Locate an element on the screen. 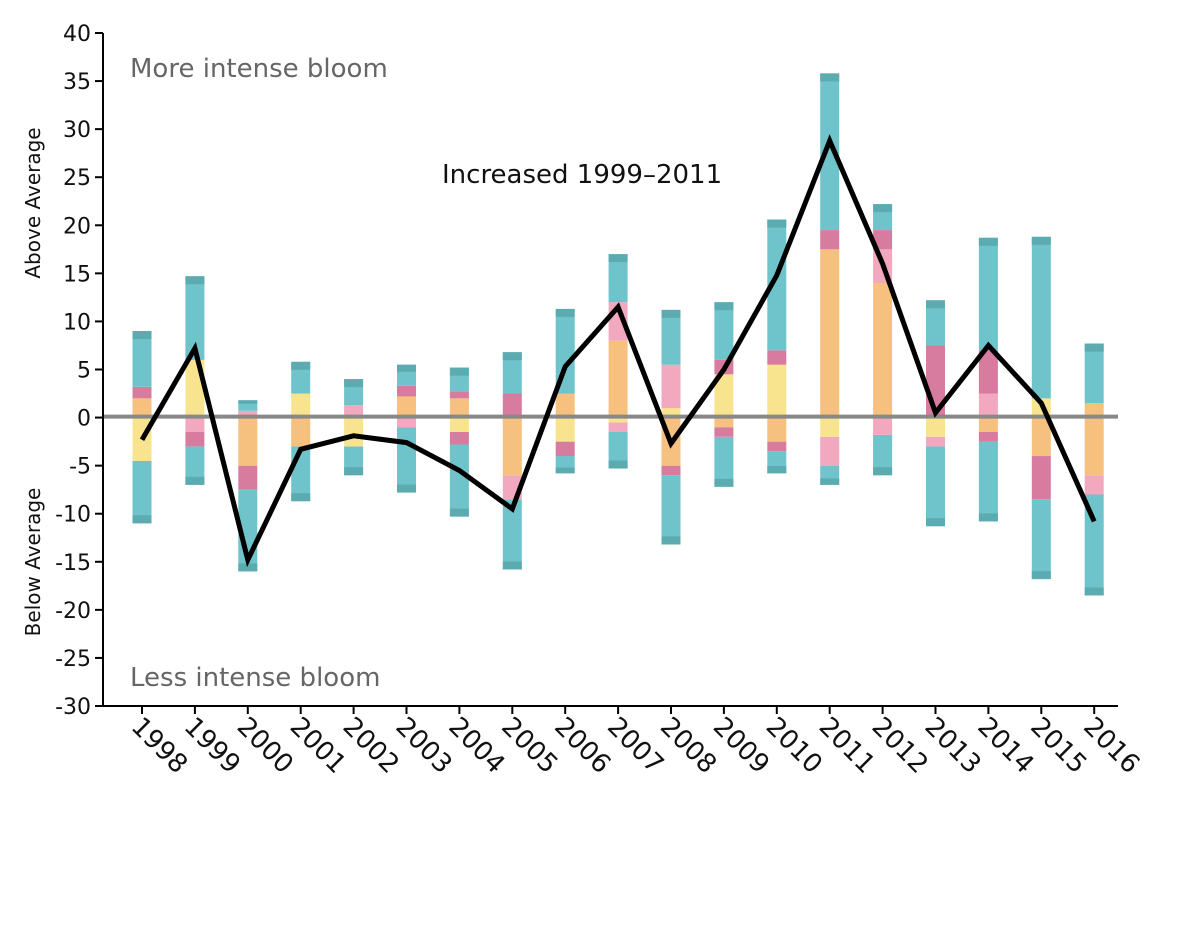 The height and width of the screenshot is (931, 1188). y-tick-label: -5 is located at coordinates (80, 467).